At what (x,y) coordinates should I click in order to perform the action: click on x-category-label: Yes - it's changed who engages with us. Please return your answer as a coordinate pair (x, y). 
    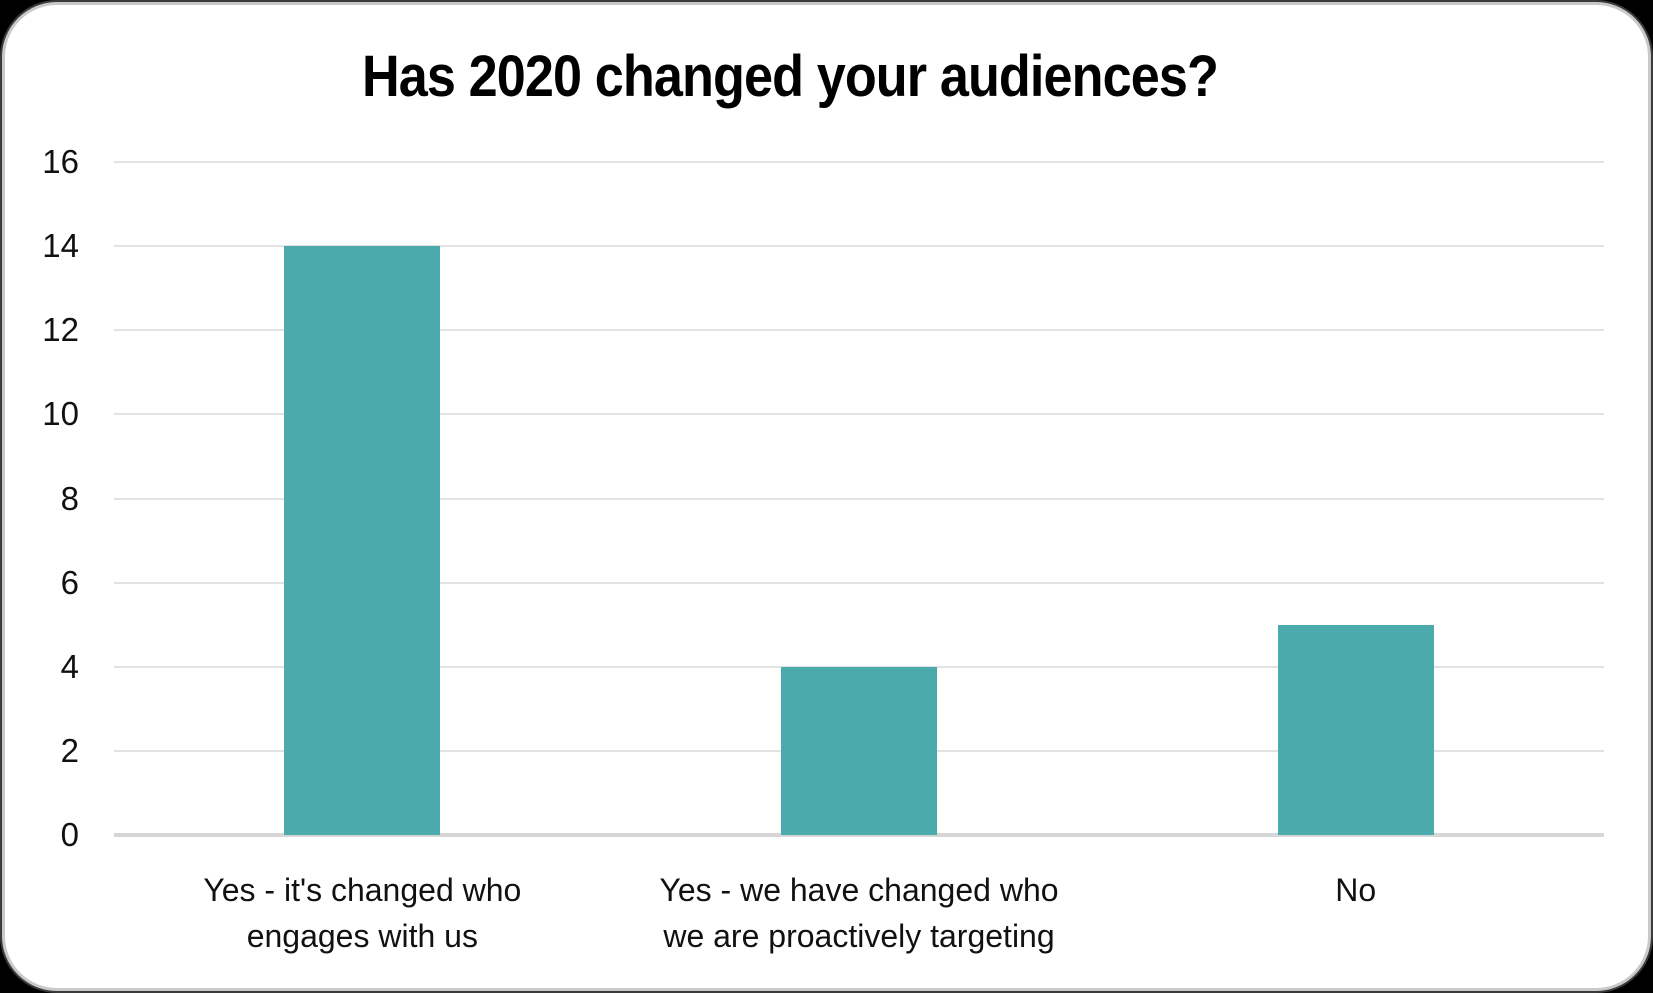
    Looking at the image, I should click on (362, 913).